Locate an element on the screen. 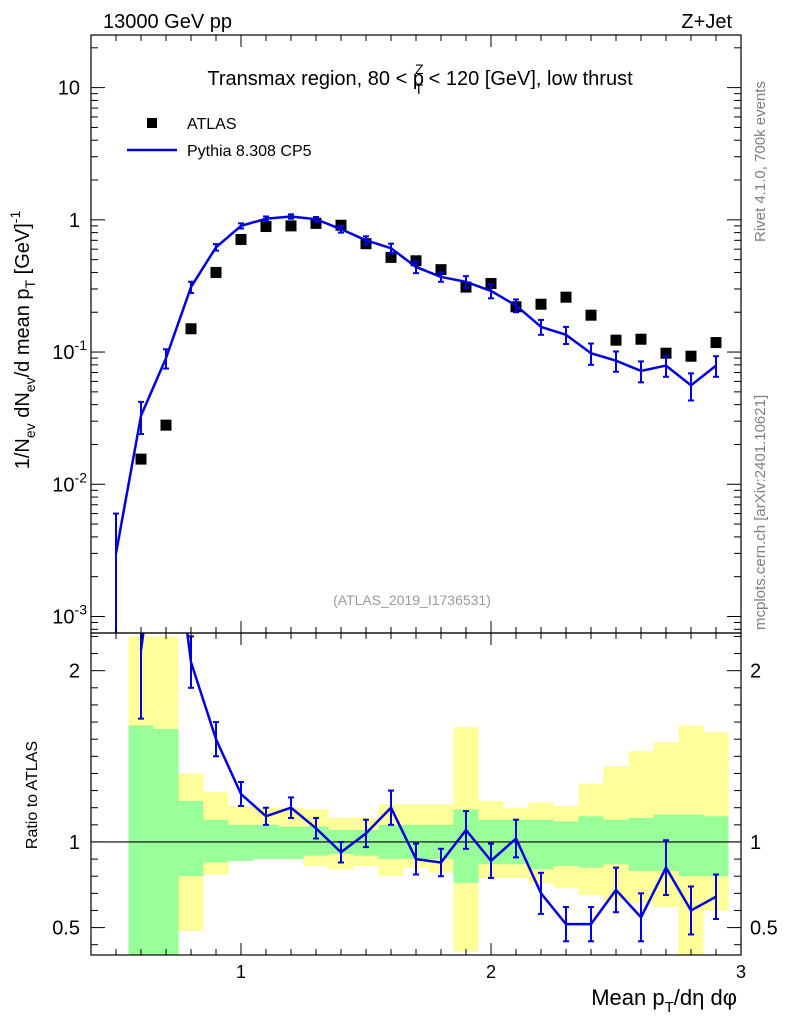 Image resolution: width=786 pixels, height=1024 pixels. ratio-y-tick-label-left: 0.5 is located at coordinates (66, 929).